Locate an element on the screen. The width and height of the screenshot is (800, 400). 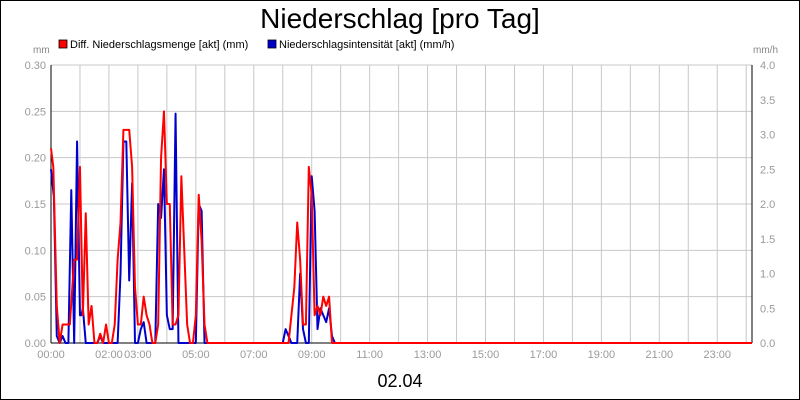
y-left-tick-label: 0.25 is located at coordinates (35, 112).